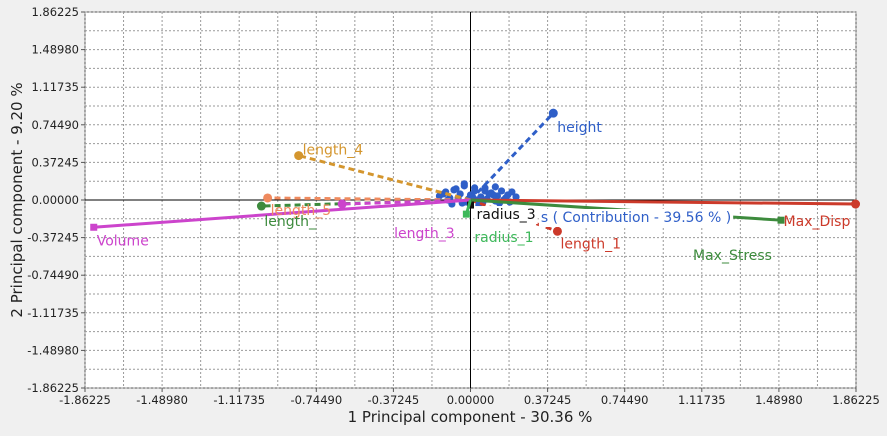 The image size is (887, 436). I want to click on y-tick-label: -1.86225, so click(53, 388).